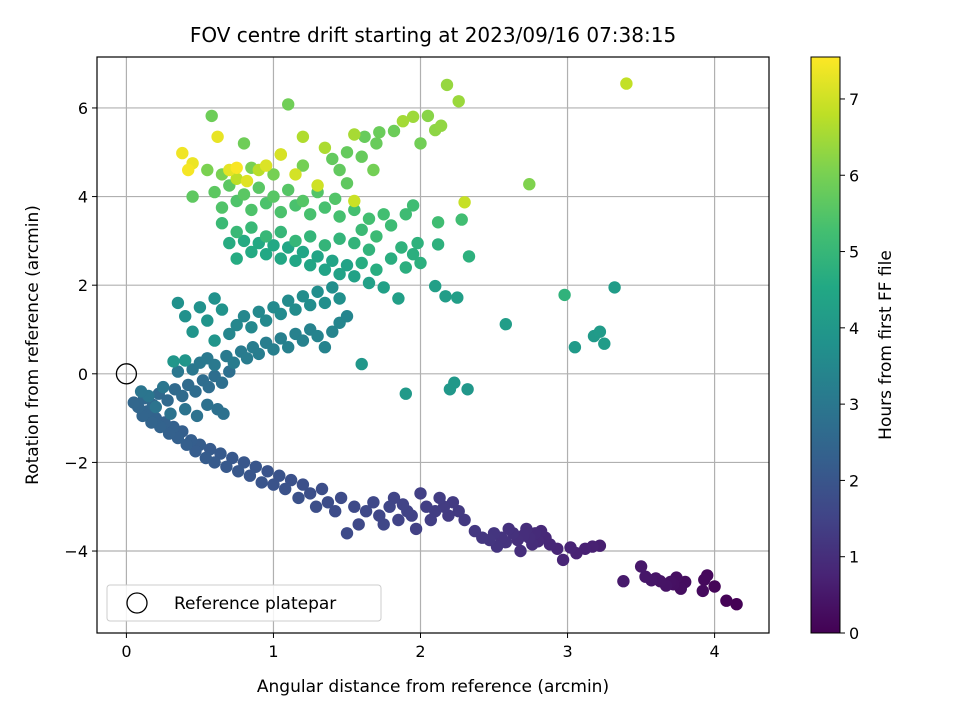 The width and height of the screenshot is (960, 720). Describe the element at coordinates (83, 108) in the screenshot. I see `y-tick-label: 6` at that location.